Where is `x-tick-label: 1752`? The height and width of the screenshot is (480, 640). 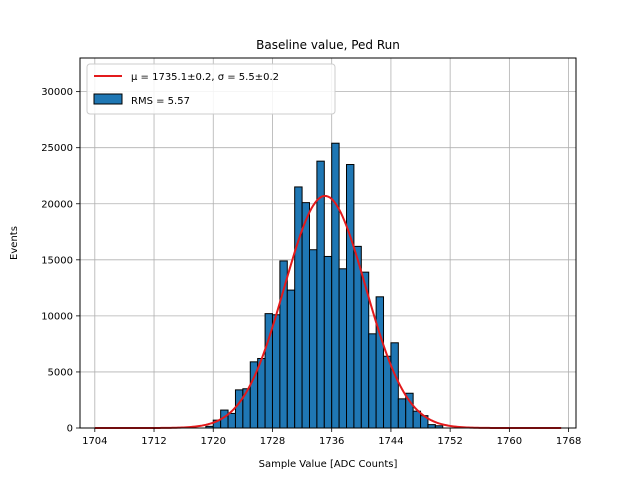 x-tick-label: 1752 is located at coordinates (449, 441).